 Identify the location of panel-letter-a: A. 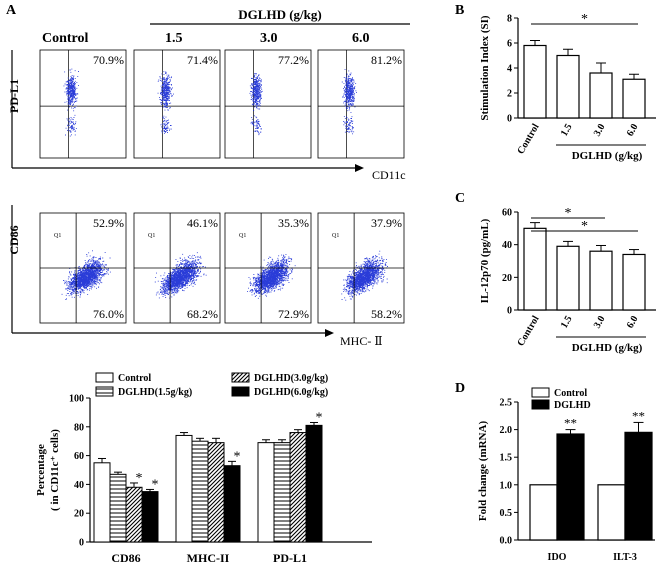
(11, 10).